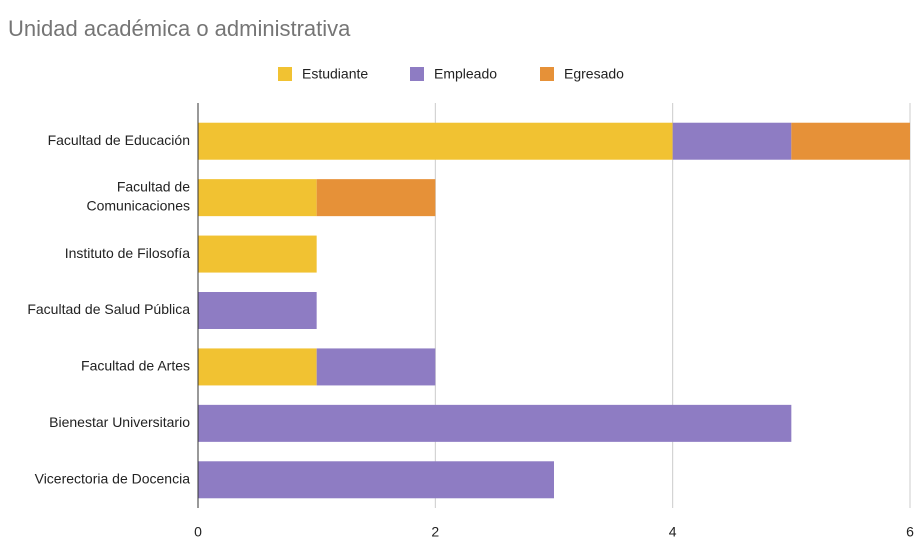 The width and height of the screenshot is (914, 542). What do you see at coordinates (139, 195) in the screenshot?
I see `y-tick-label: Facultad de Comunicaciones` at bounding box center [139, 195].